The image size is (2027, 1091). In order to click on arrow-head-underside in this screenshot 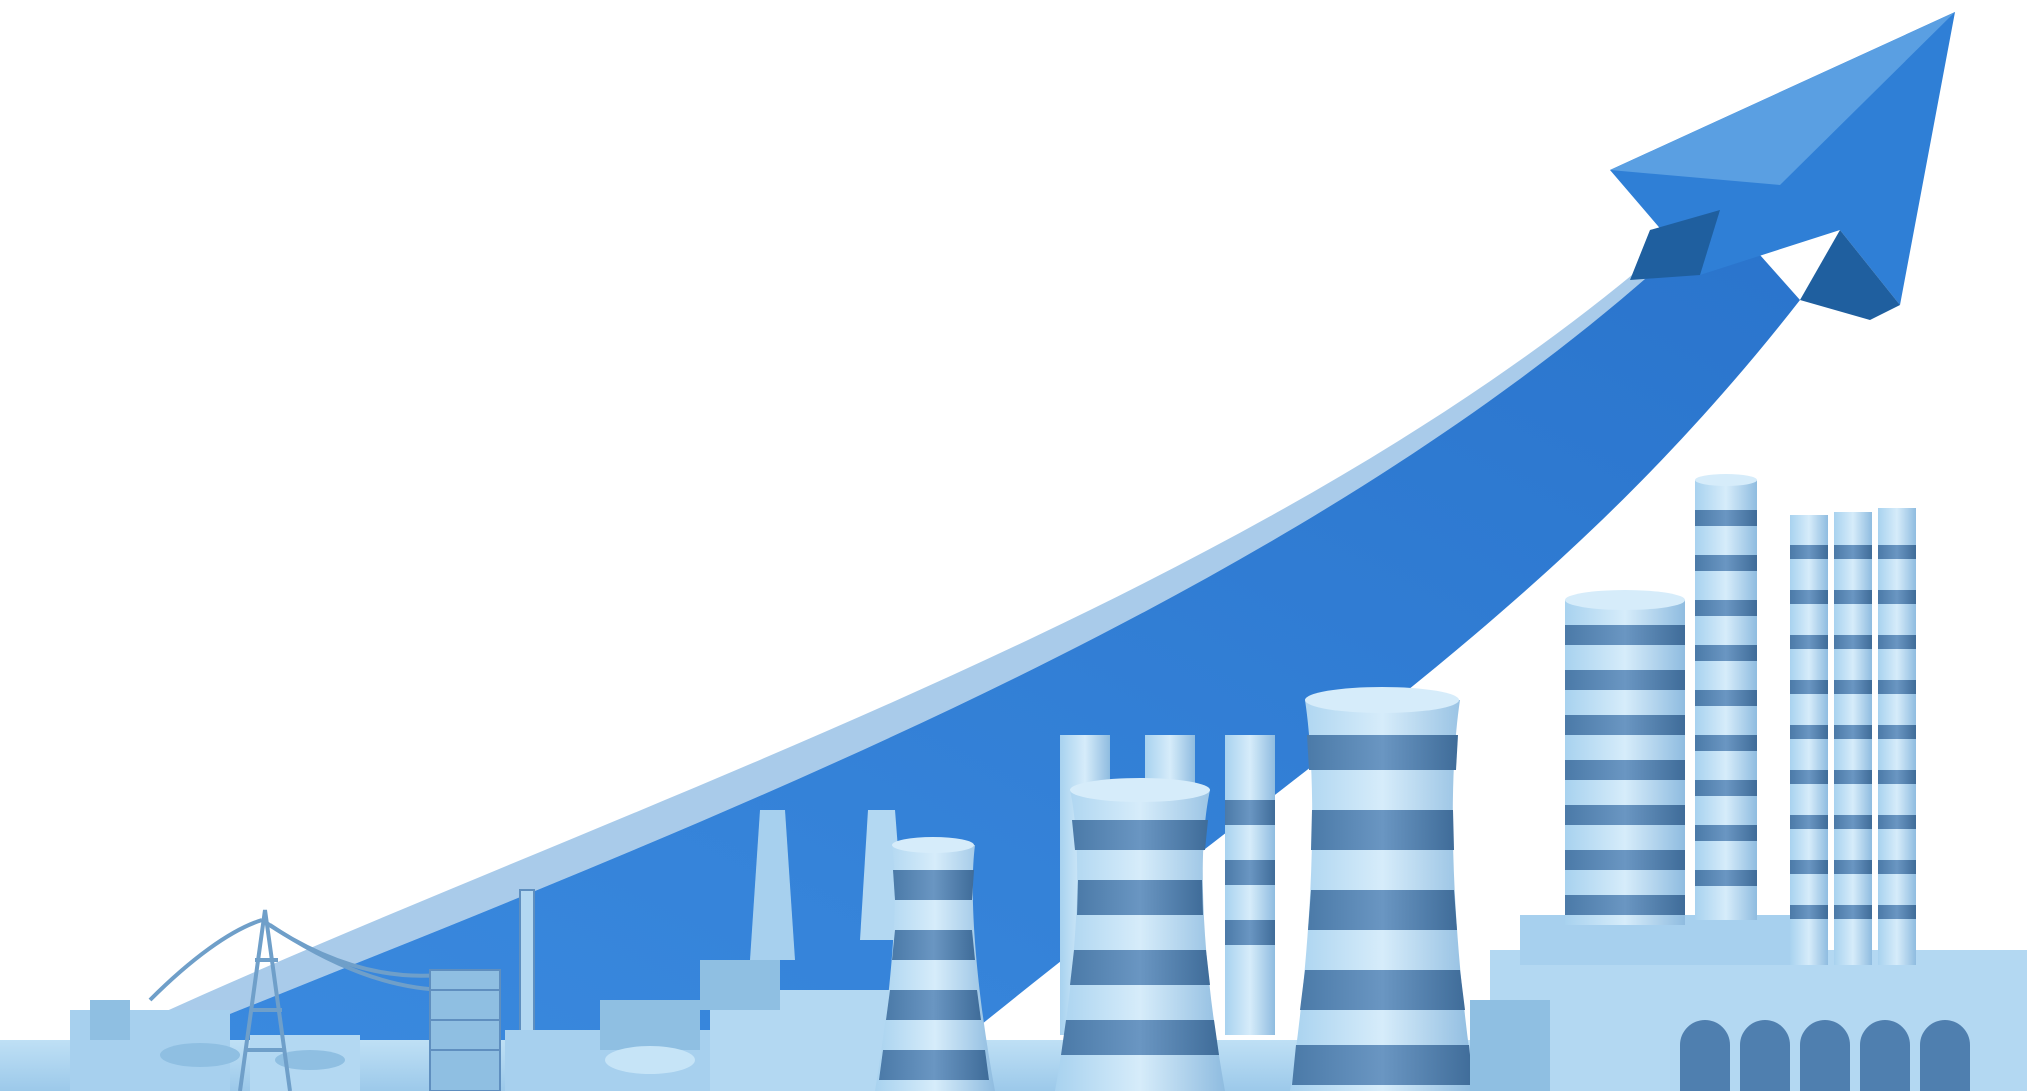, I will do `click(1675, 245)`.